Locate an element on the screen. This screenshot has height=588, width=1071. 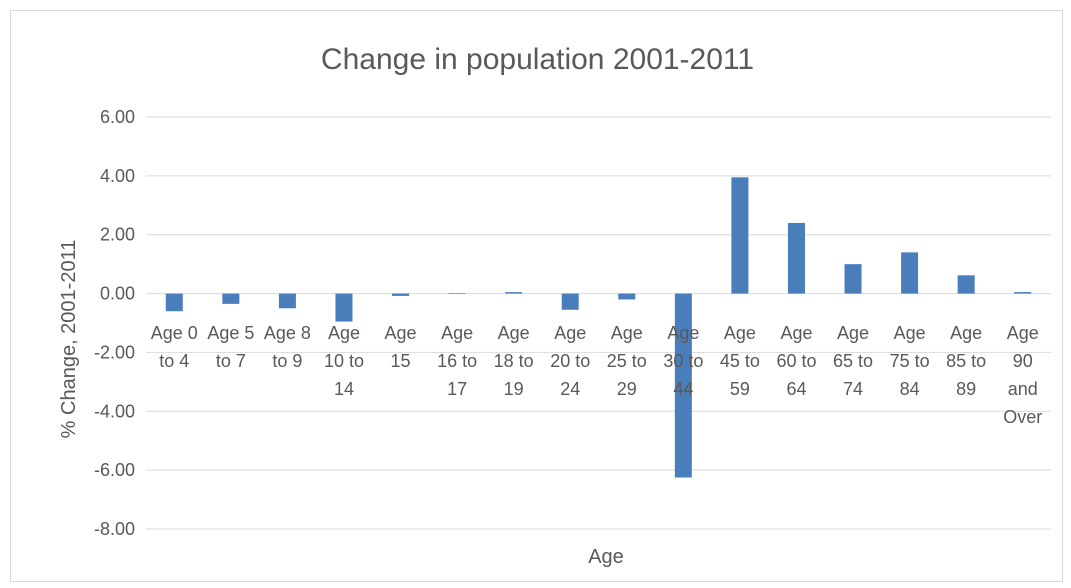
y-tick-label: 6.00 is located at coordinates (117, 117).